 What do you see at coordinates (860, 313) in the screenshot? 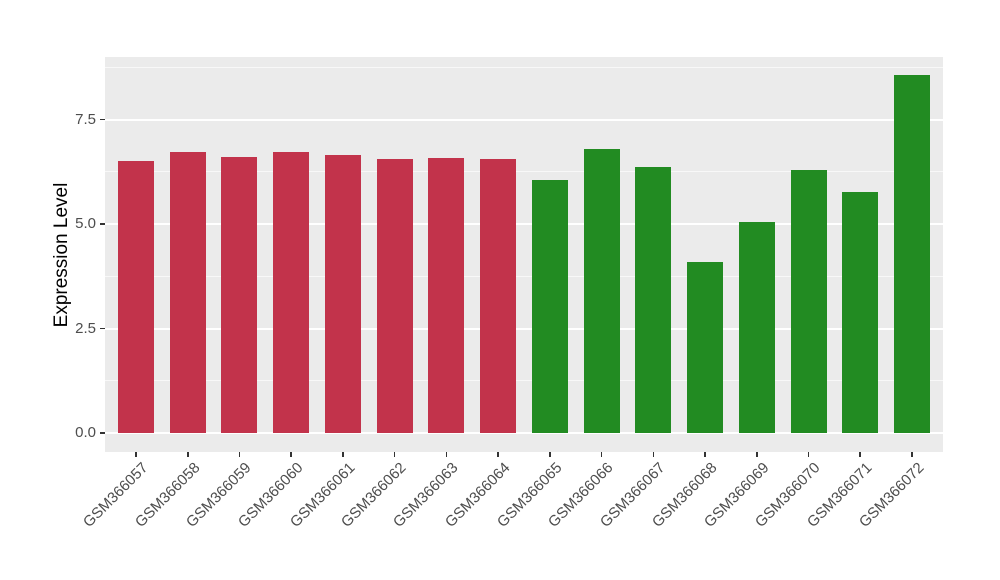
I see `bar-GSM366071` at bounding box center [860, 313].